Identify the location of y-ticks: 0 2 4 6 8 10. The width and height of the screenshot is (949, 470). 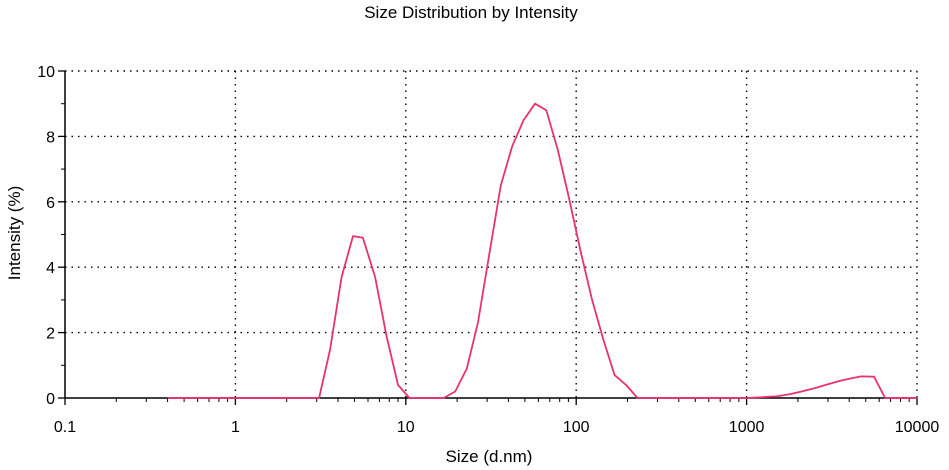
(51, 236).